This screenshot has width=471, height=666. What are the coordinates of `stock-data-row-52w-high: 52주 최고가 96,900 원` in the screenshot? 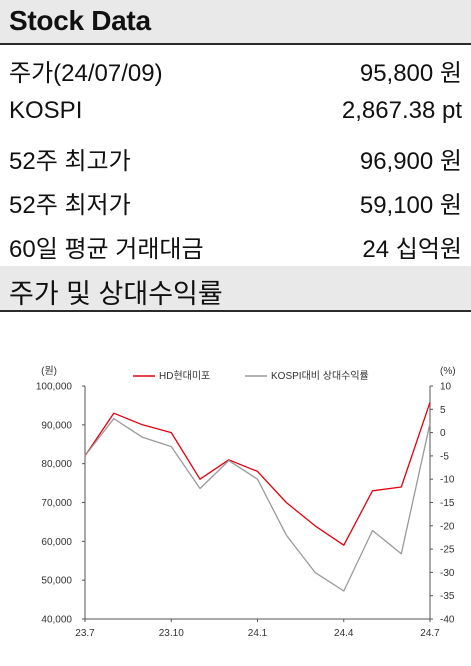 It's located at (235, 155).